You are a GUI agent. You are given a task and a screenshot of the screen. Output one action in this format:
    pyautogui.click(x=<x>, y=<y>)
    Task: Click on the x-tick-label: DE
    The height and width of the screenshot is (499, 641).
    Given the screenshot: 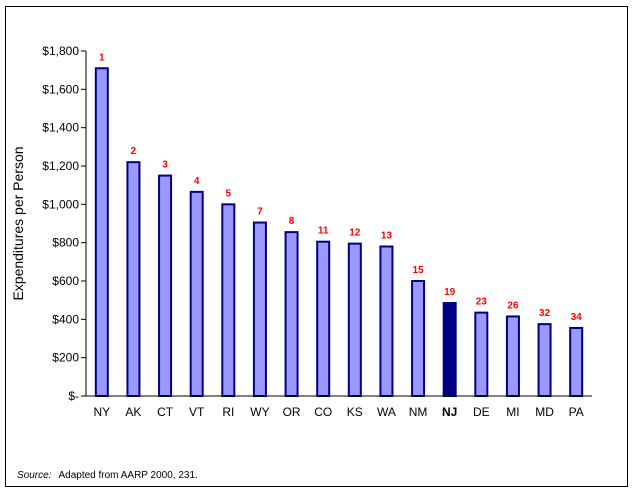 What is the action you would take?
    pyautogui.click(x=481, y=412)
    